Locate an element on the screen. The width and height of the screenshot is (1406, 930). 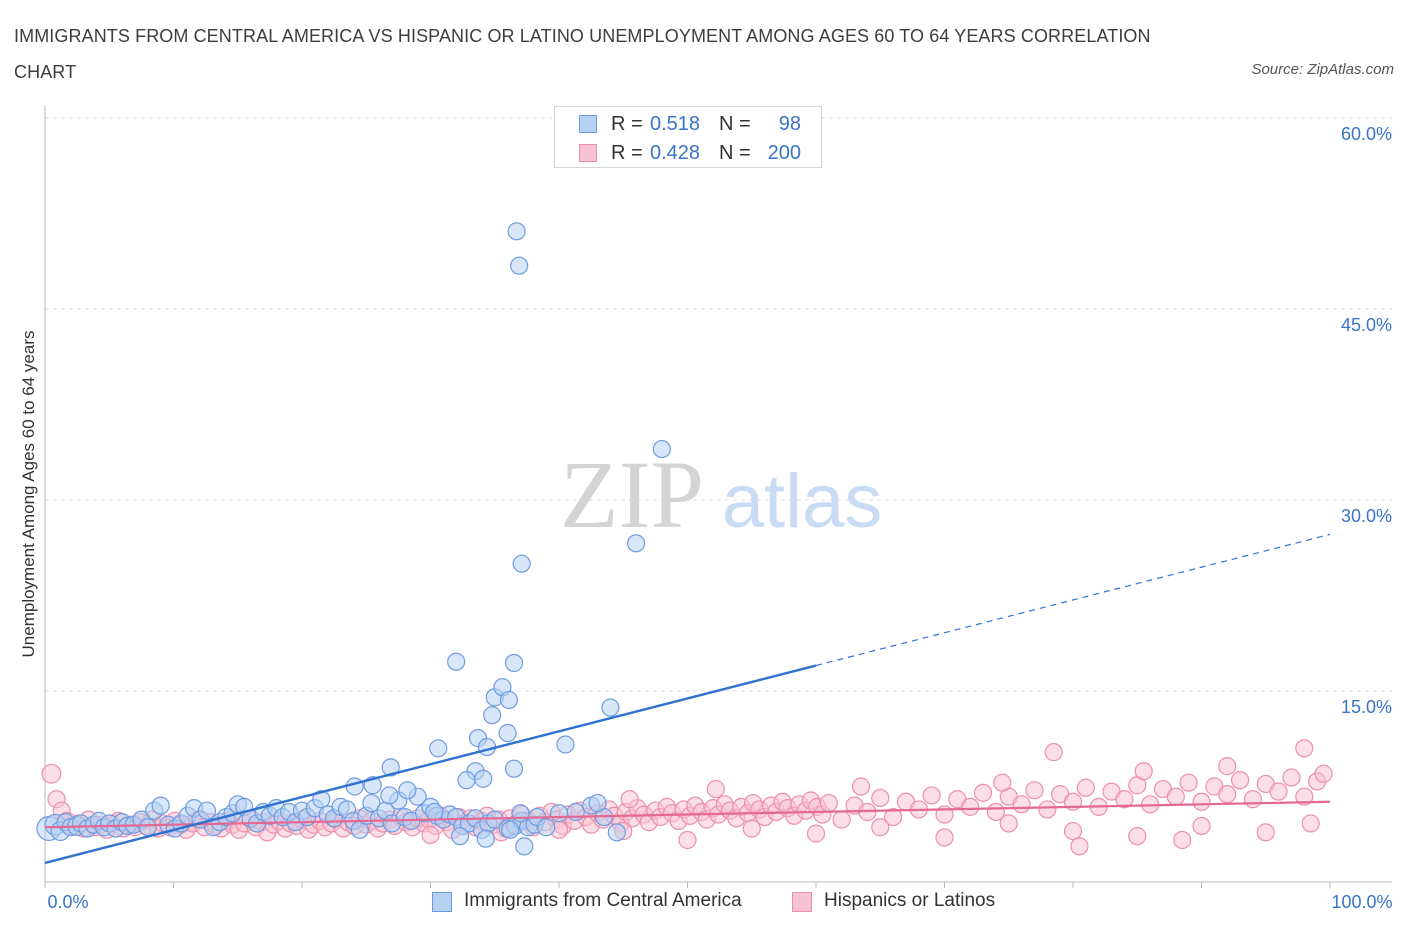
y-tick-label: 30.0% is located at coordinates (1366, 516).